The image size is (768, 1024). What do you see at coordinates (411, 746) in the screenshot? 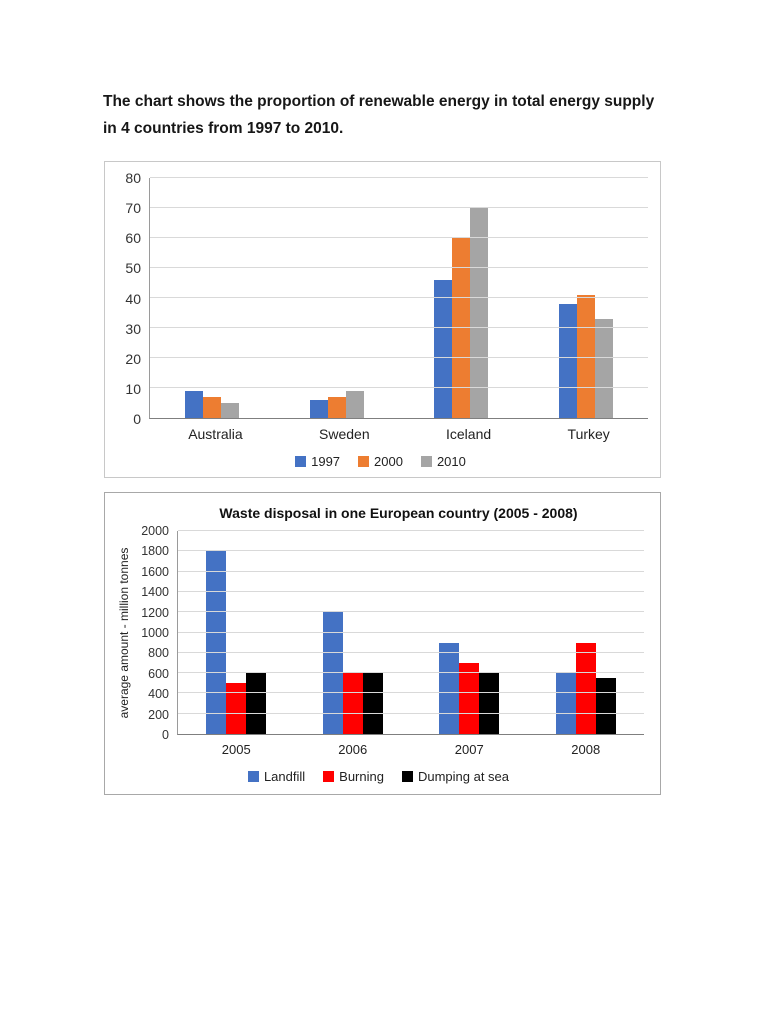
I see `x-axis-labels: 2005 2006 2007 2008` at bounding box center [411, 746].